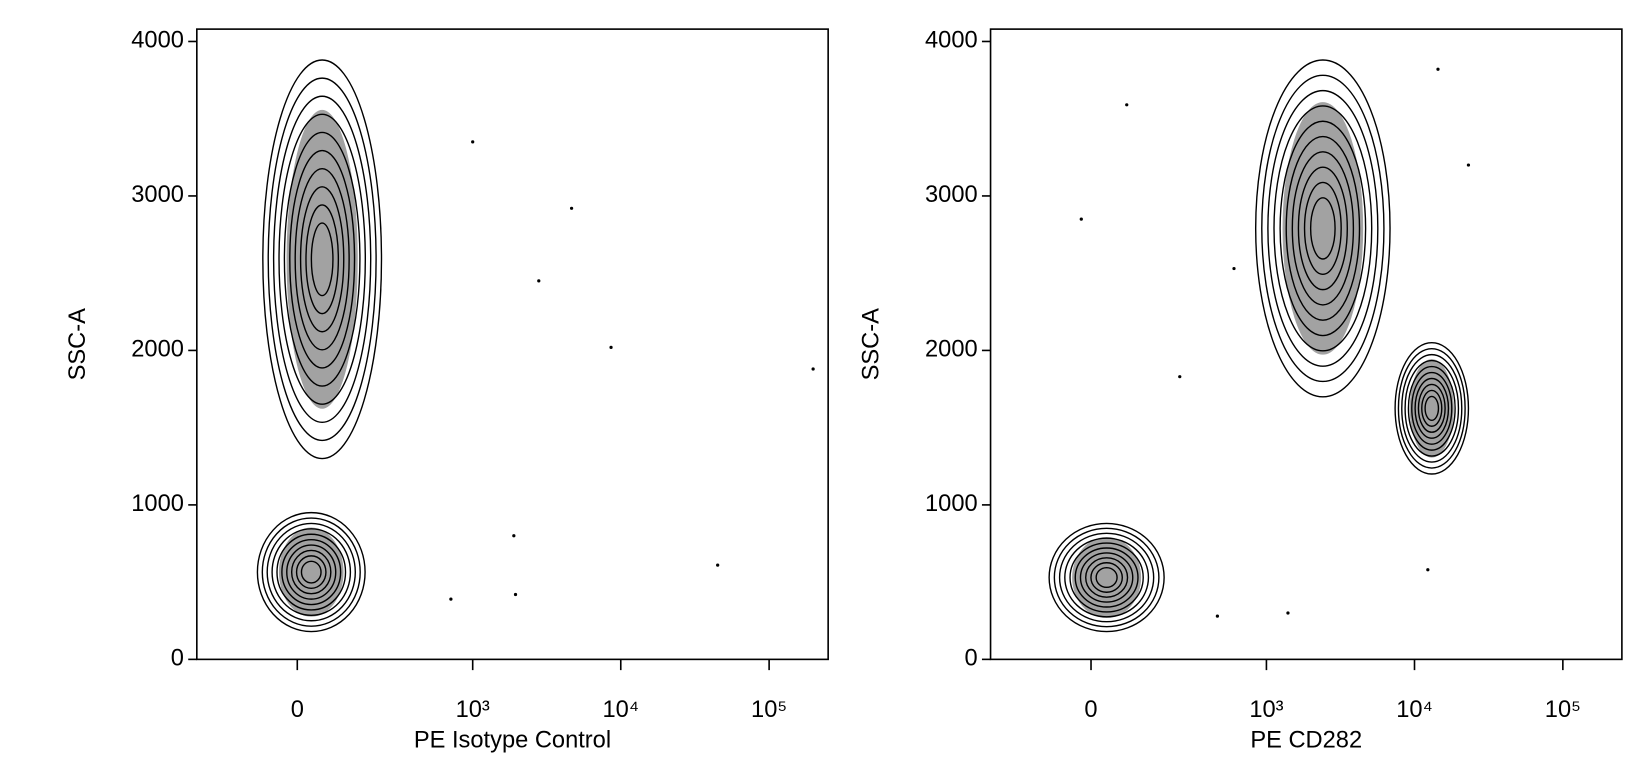 This screenshot has width=1652, height=772. What do you see at coordinates (512, 740) in the screenshot?
I see `x-axis-label: PE Isotype Control` at bounding box center [512, 740].